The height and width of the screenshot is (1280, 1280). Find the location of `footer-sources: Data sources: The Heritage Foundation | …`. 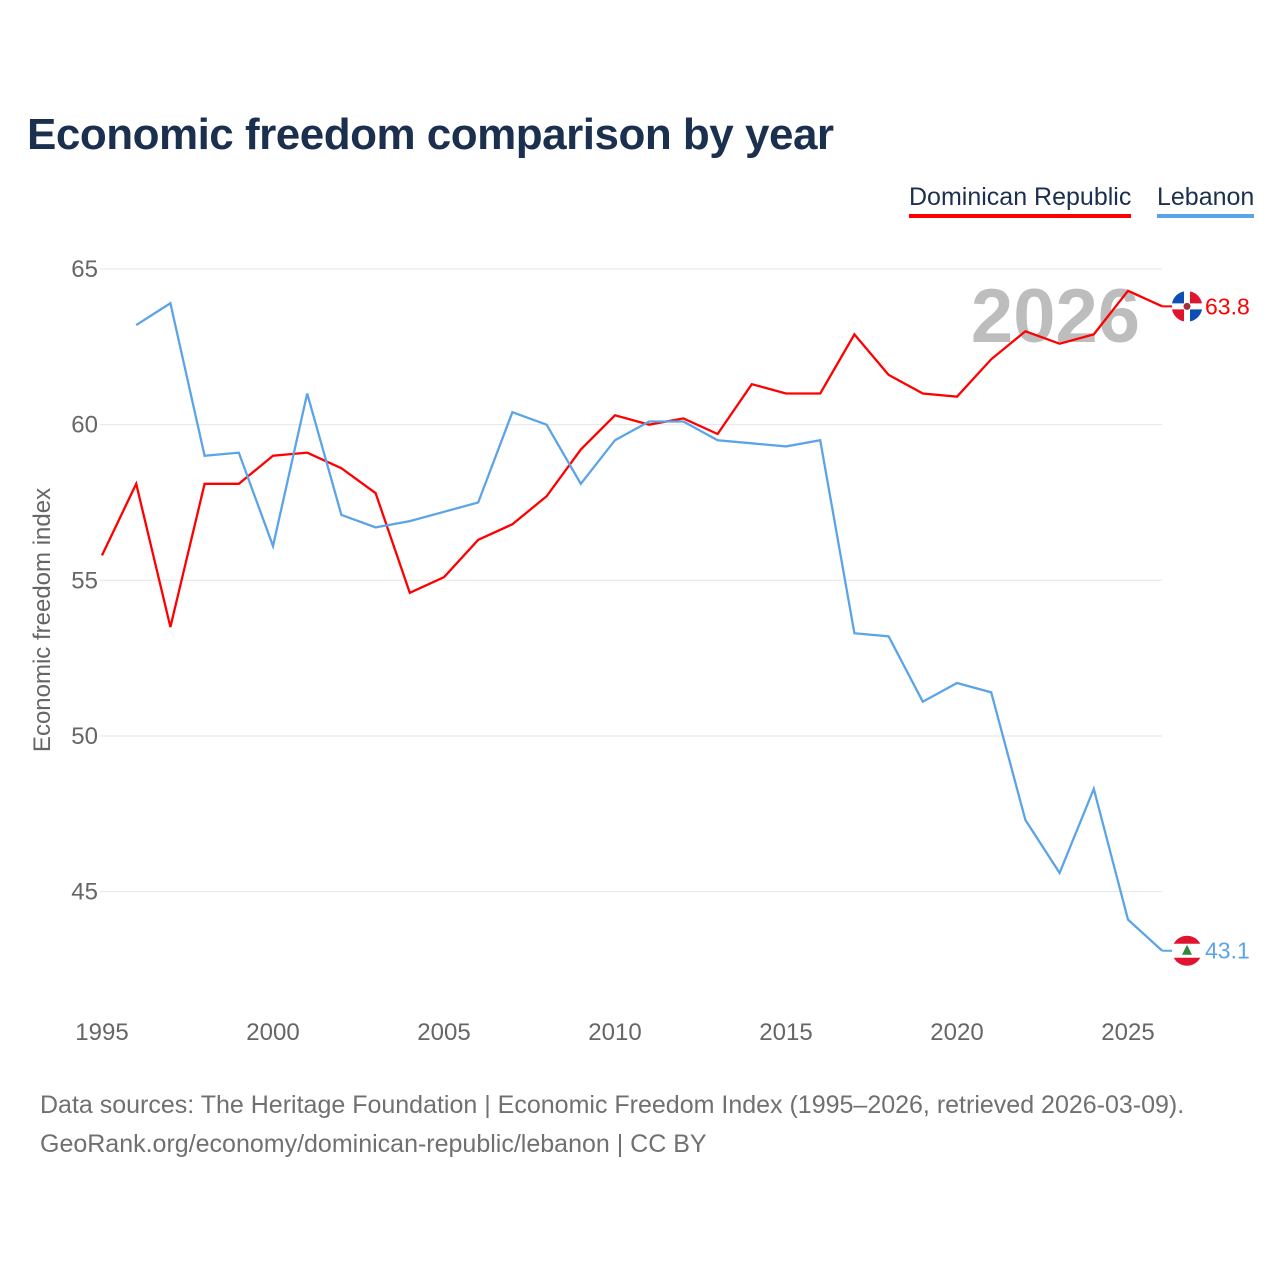

footer-sources: Data sources: The Heritage Foundation | … is located at coordinates (612, 1105).